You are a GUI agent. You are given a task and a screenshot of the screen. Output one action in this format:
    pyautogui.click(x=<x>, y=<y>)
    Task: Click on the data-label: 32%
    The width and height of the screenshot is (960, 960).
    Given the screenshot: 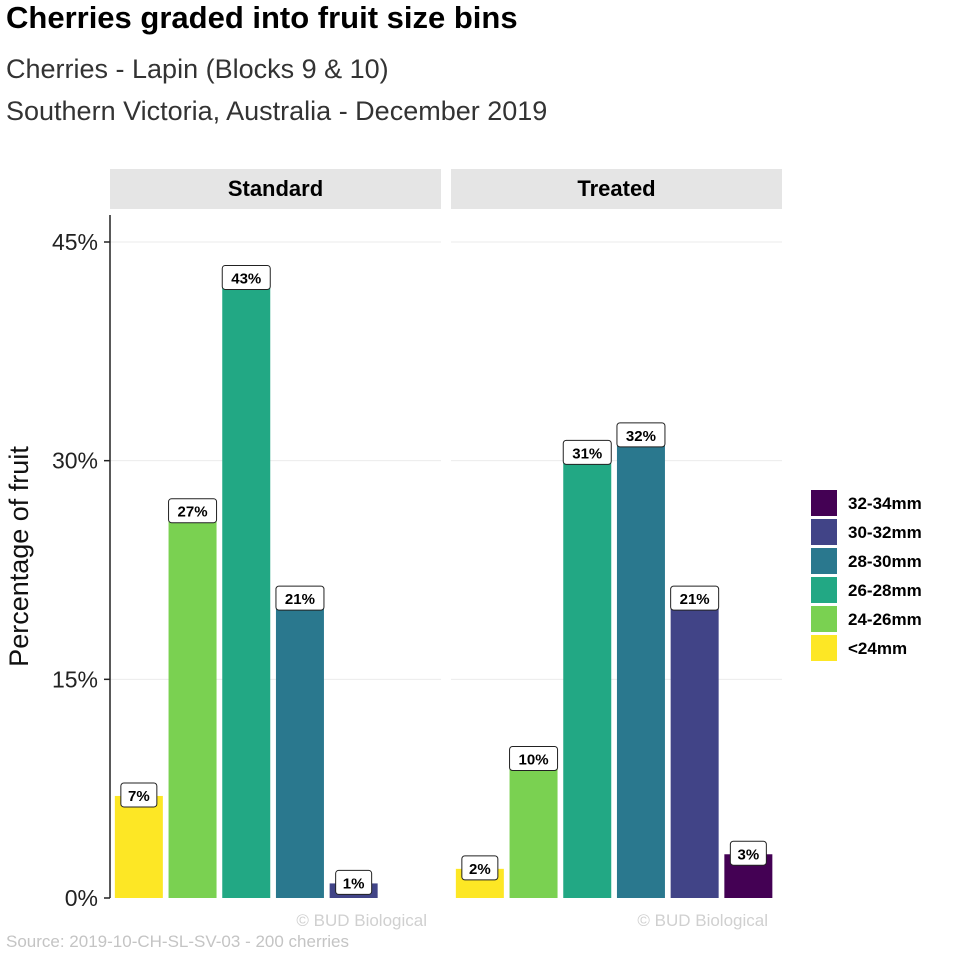 What is the action you would take?
    pyautogui.click(x=641, y=436)
    